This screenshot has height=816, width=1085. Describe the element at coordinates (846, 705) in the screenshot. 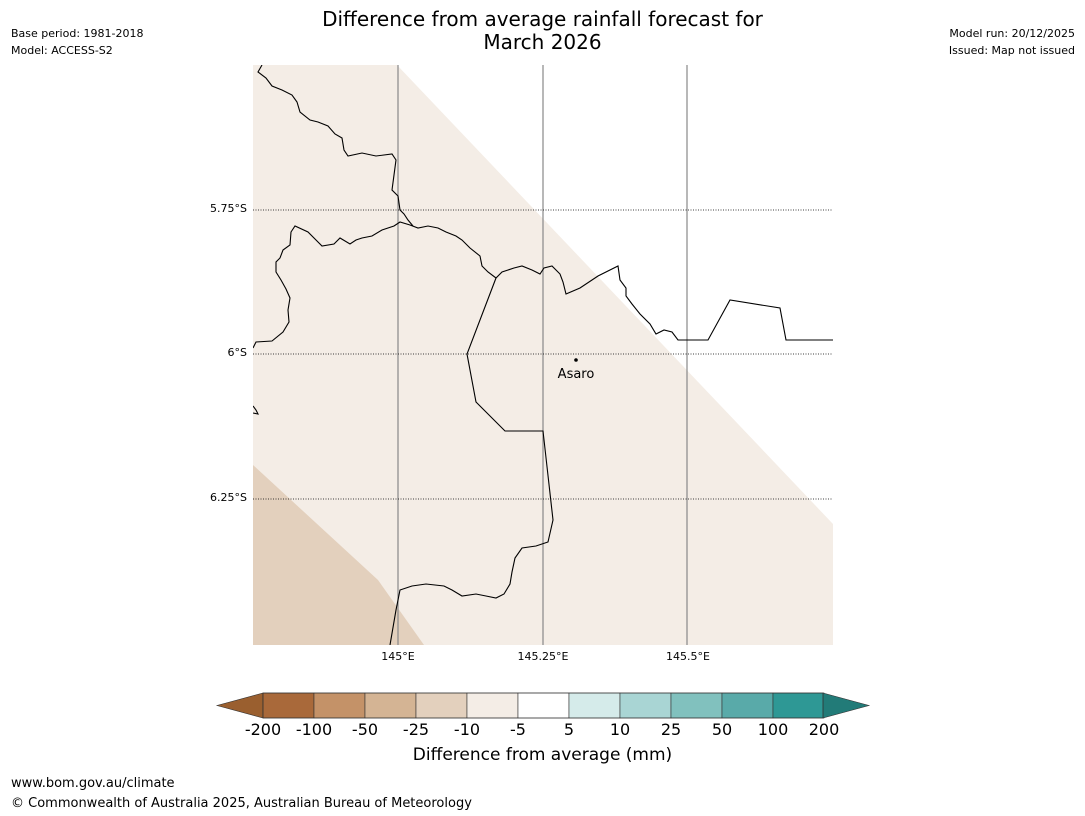

I see `colorbar-extend-high` at that location.